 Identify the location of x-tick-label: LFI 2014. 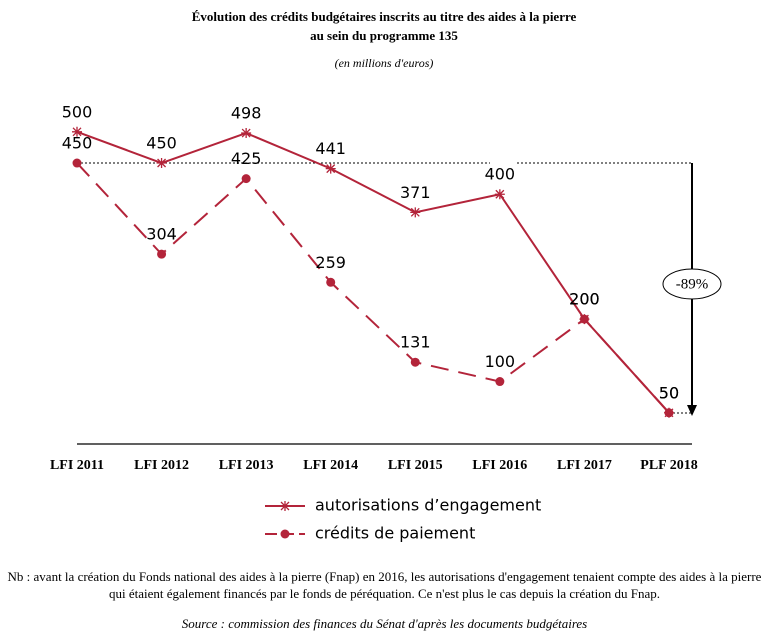
(330, 465).